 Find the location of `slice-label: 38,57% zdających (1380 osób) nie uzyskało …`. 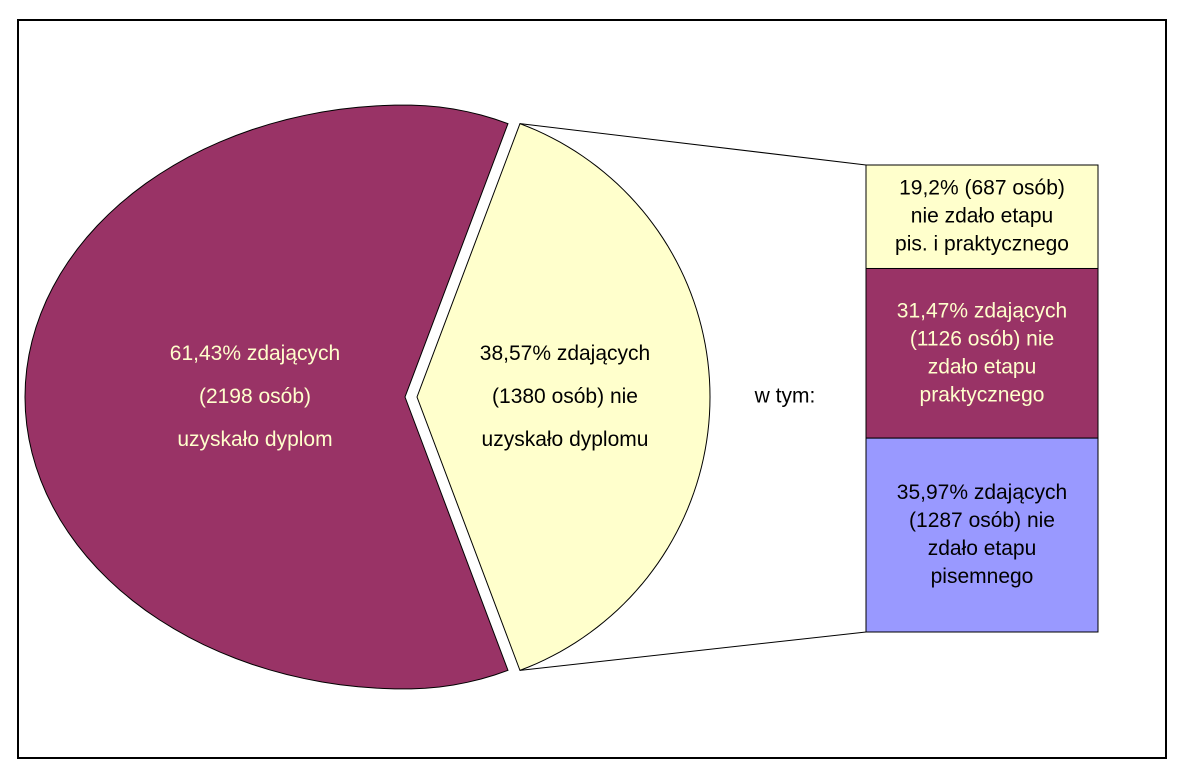

slice-label: 38,57% zdających (1380 osób) nie uzyskało … is located at coordinates (565, 396).